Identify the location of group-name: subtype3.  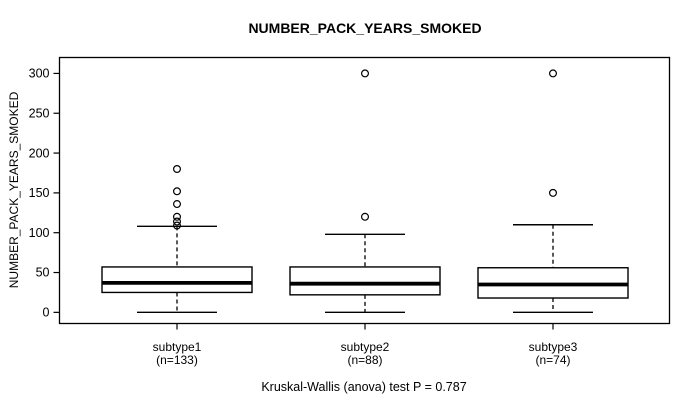
(553, 347).